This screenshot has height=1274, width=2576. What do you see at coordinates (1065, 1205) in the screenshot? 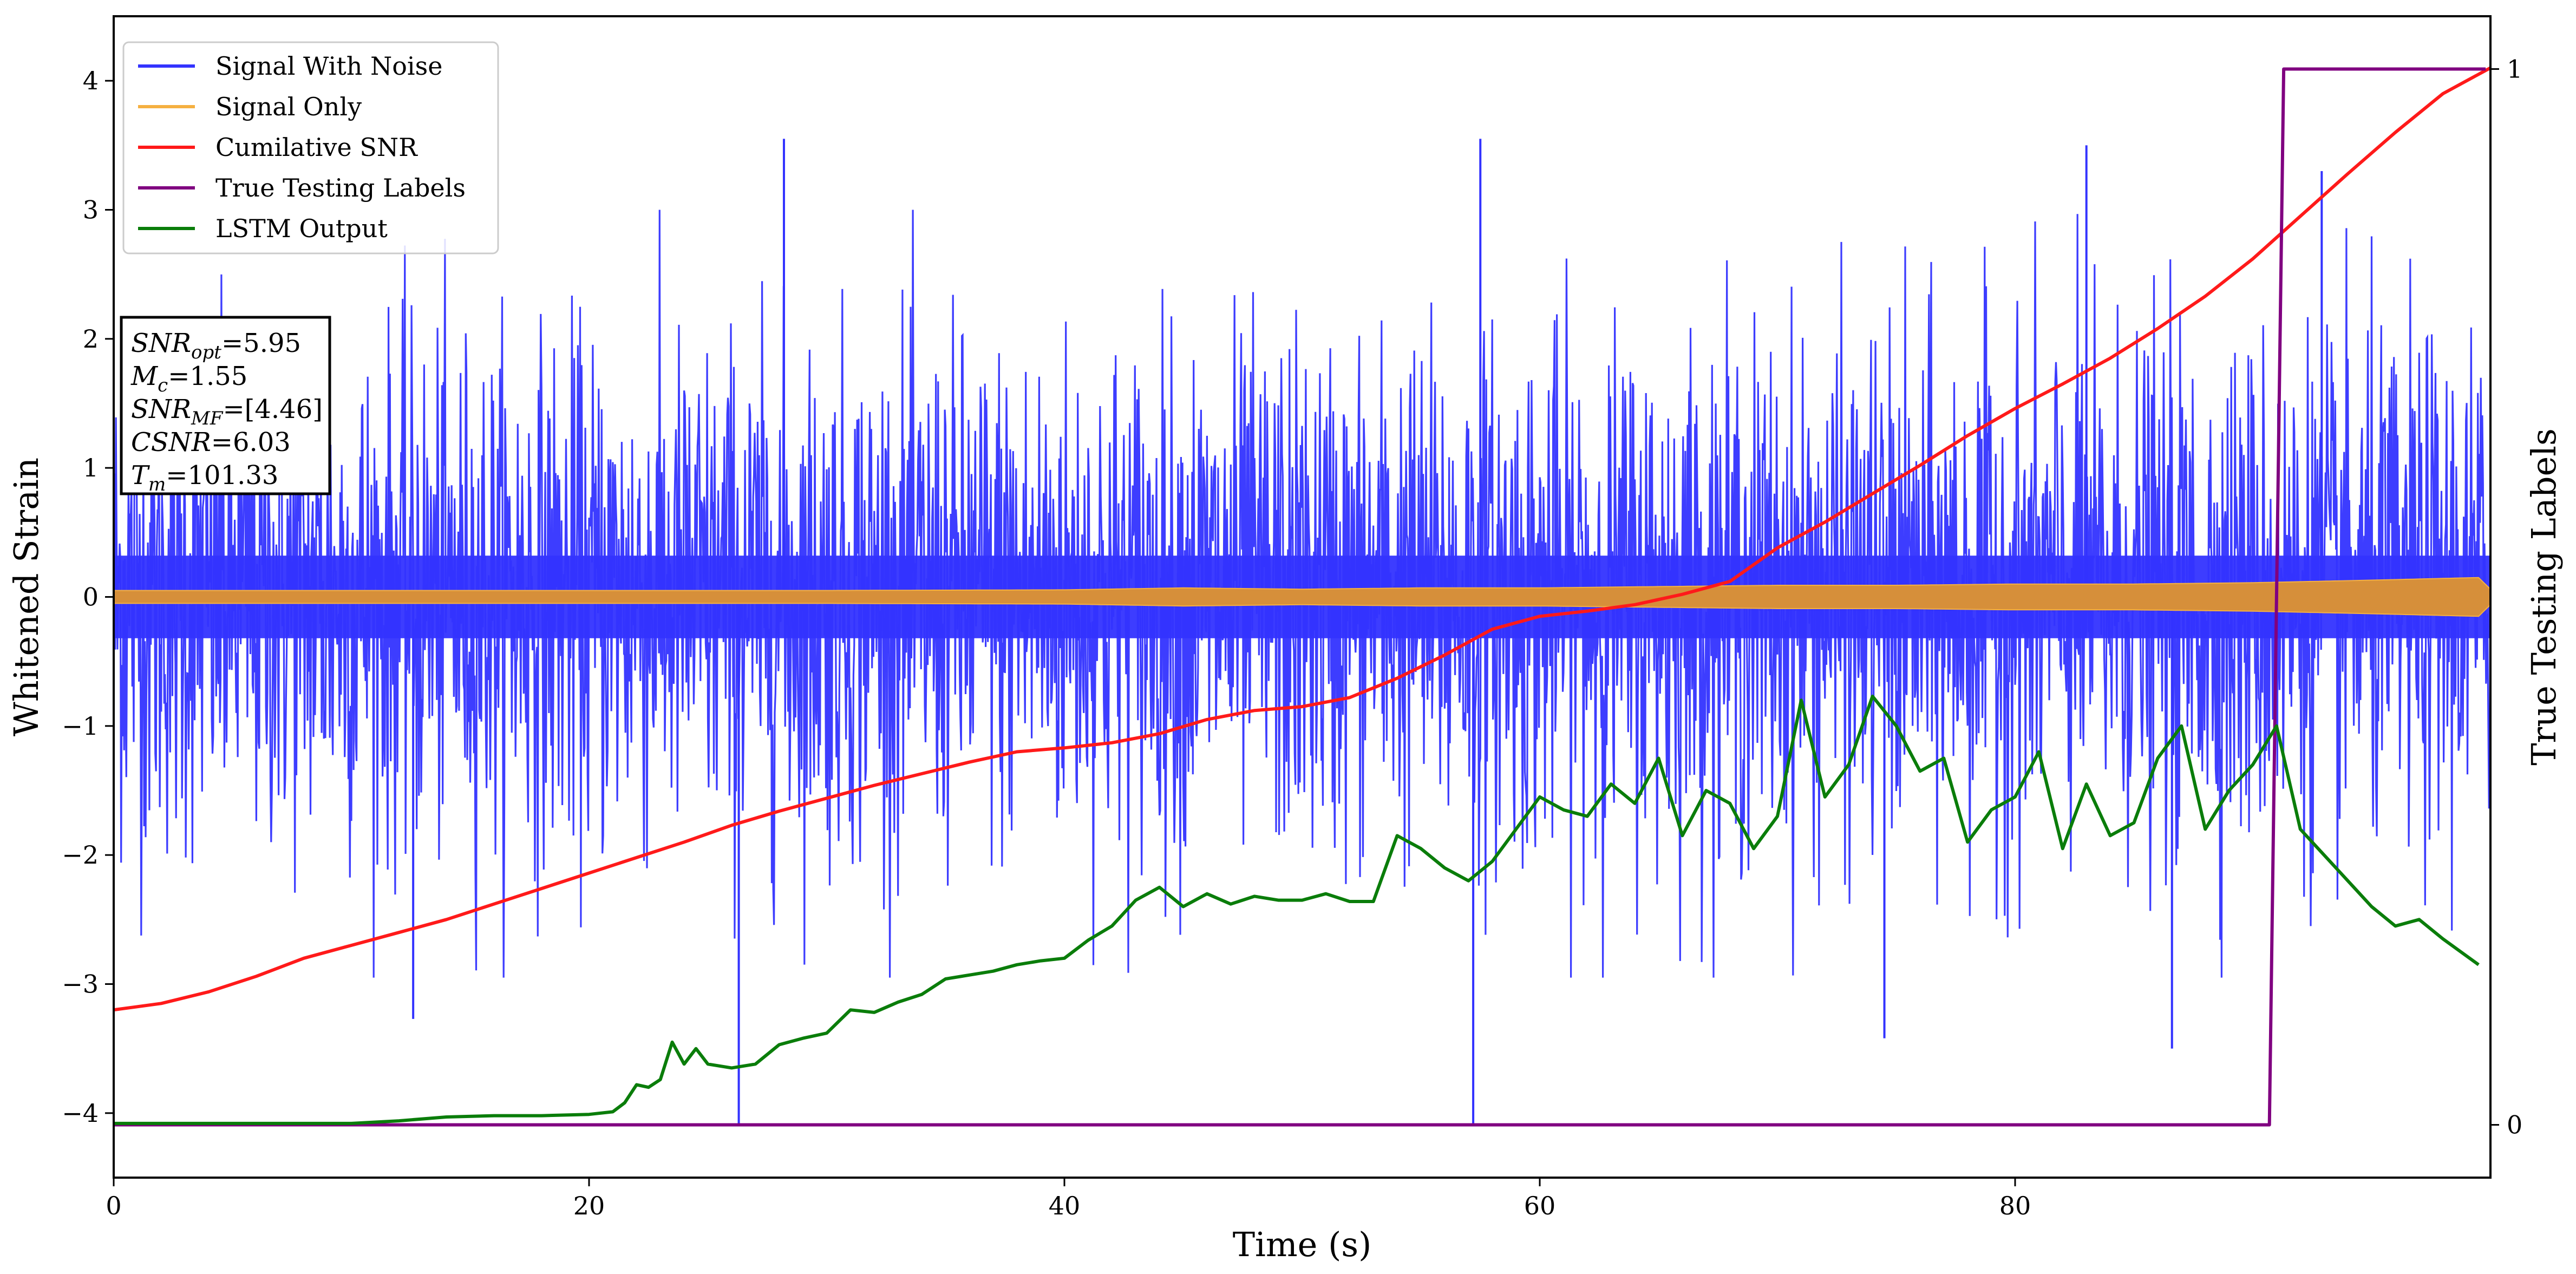
I see `x-tick-label: 40` at bounding box center [1065, 1205].